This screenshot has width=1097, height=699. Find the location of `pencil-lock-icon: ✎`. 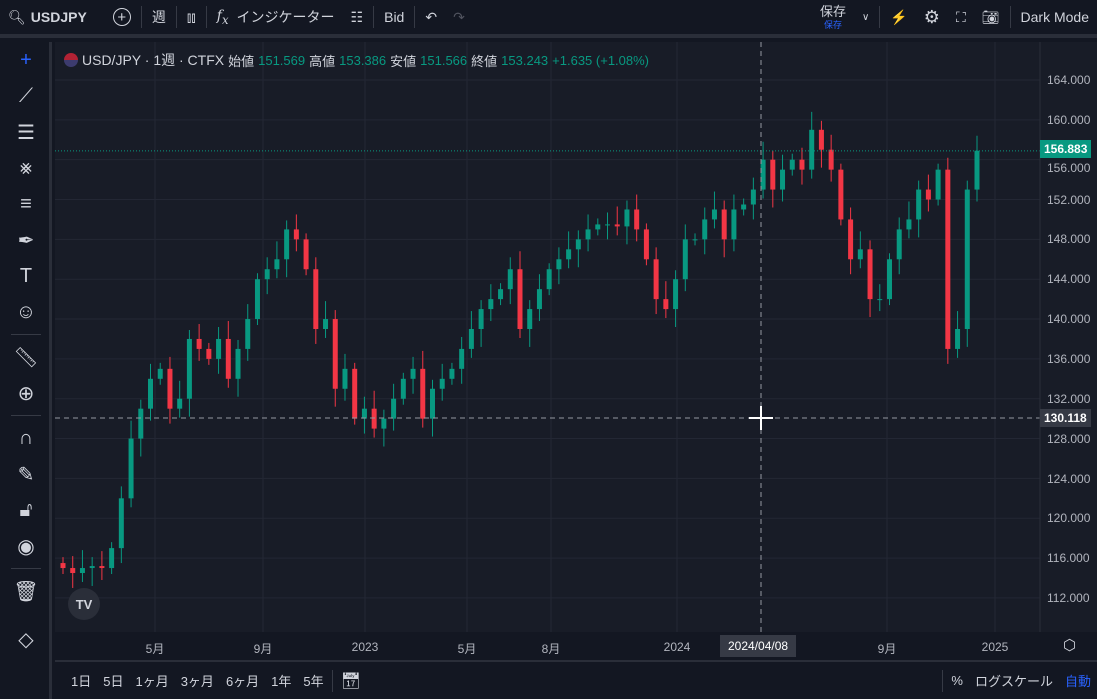

pencil-lock-icon: ✎ is located at coordinates (26, 474).